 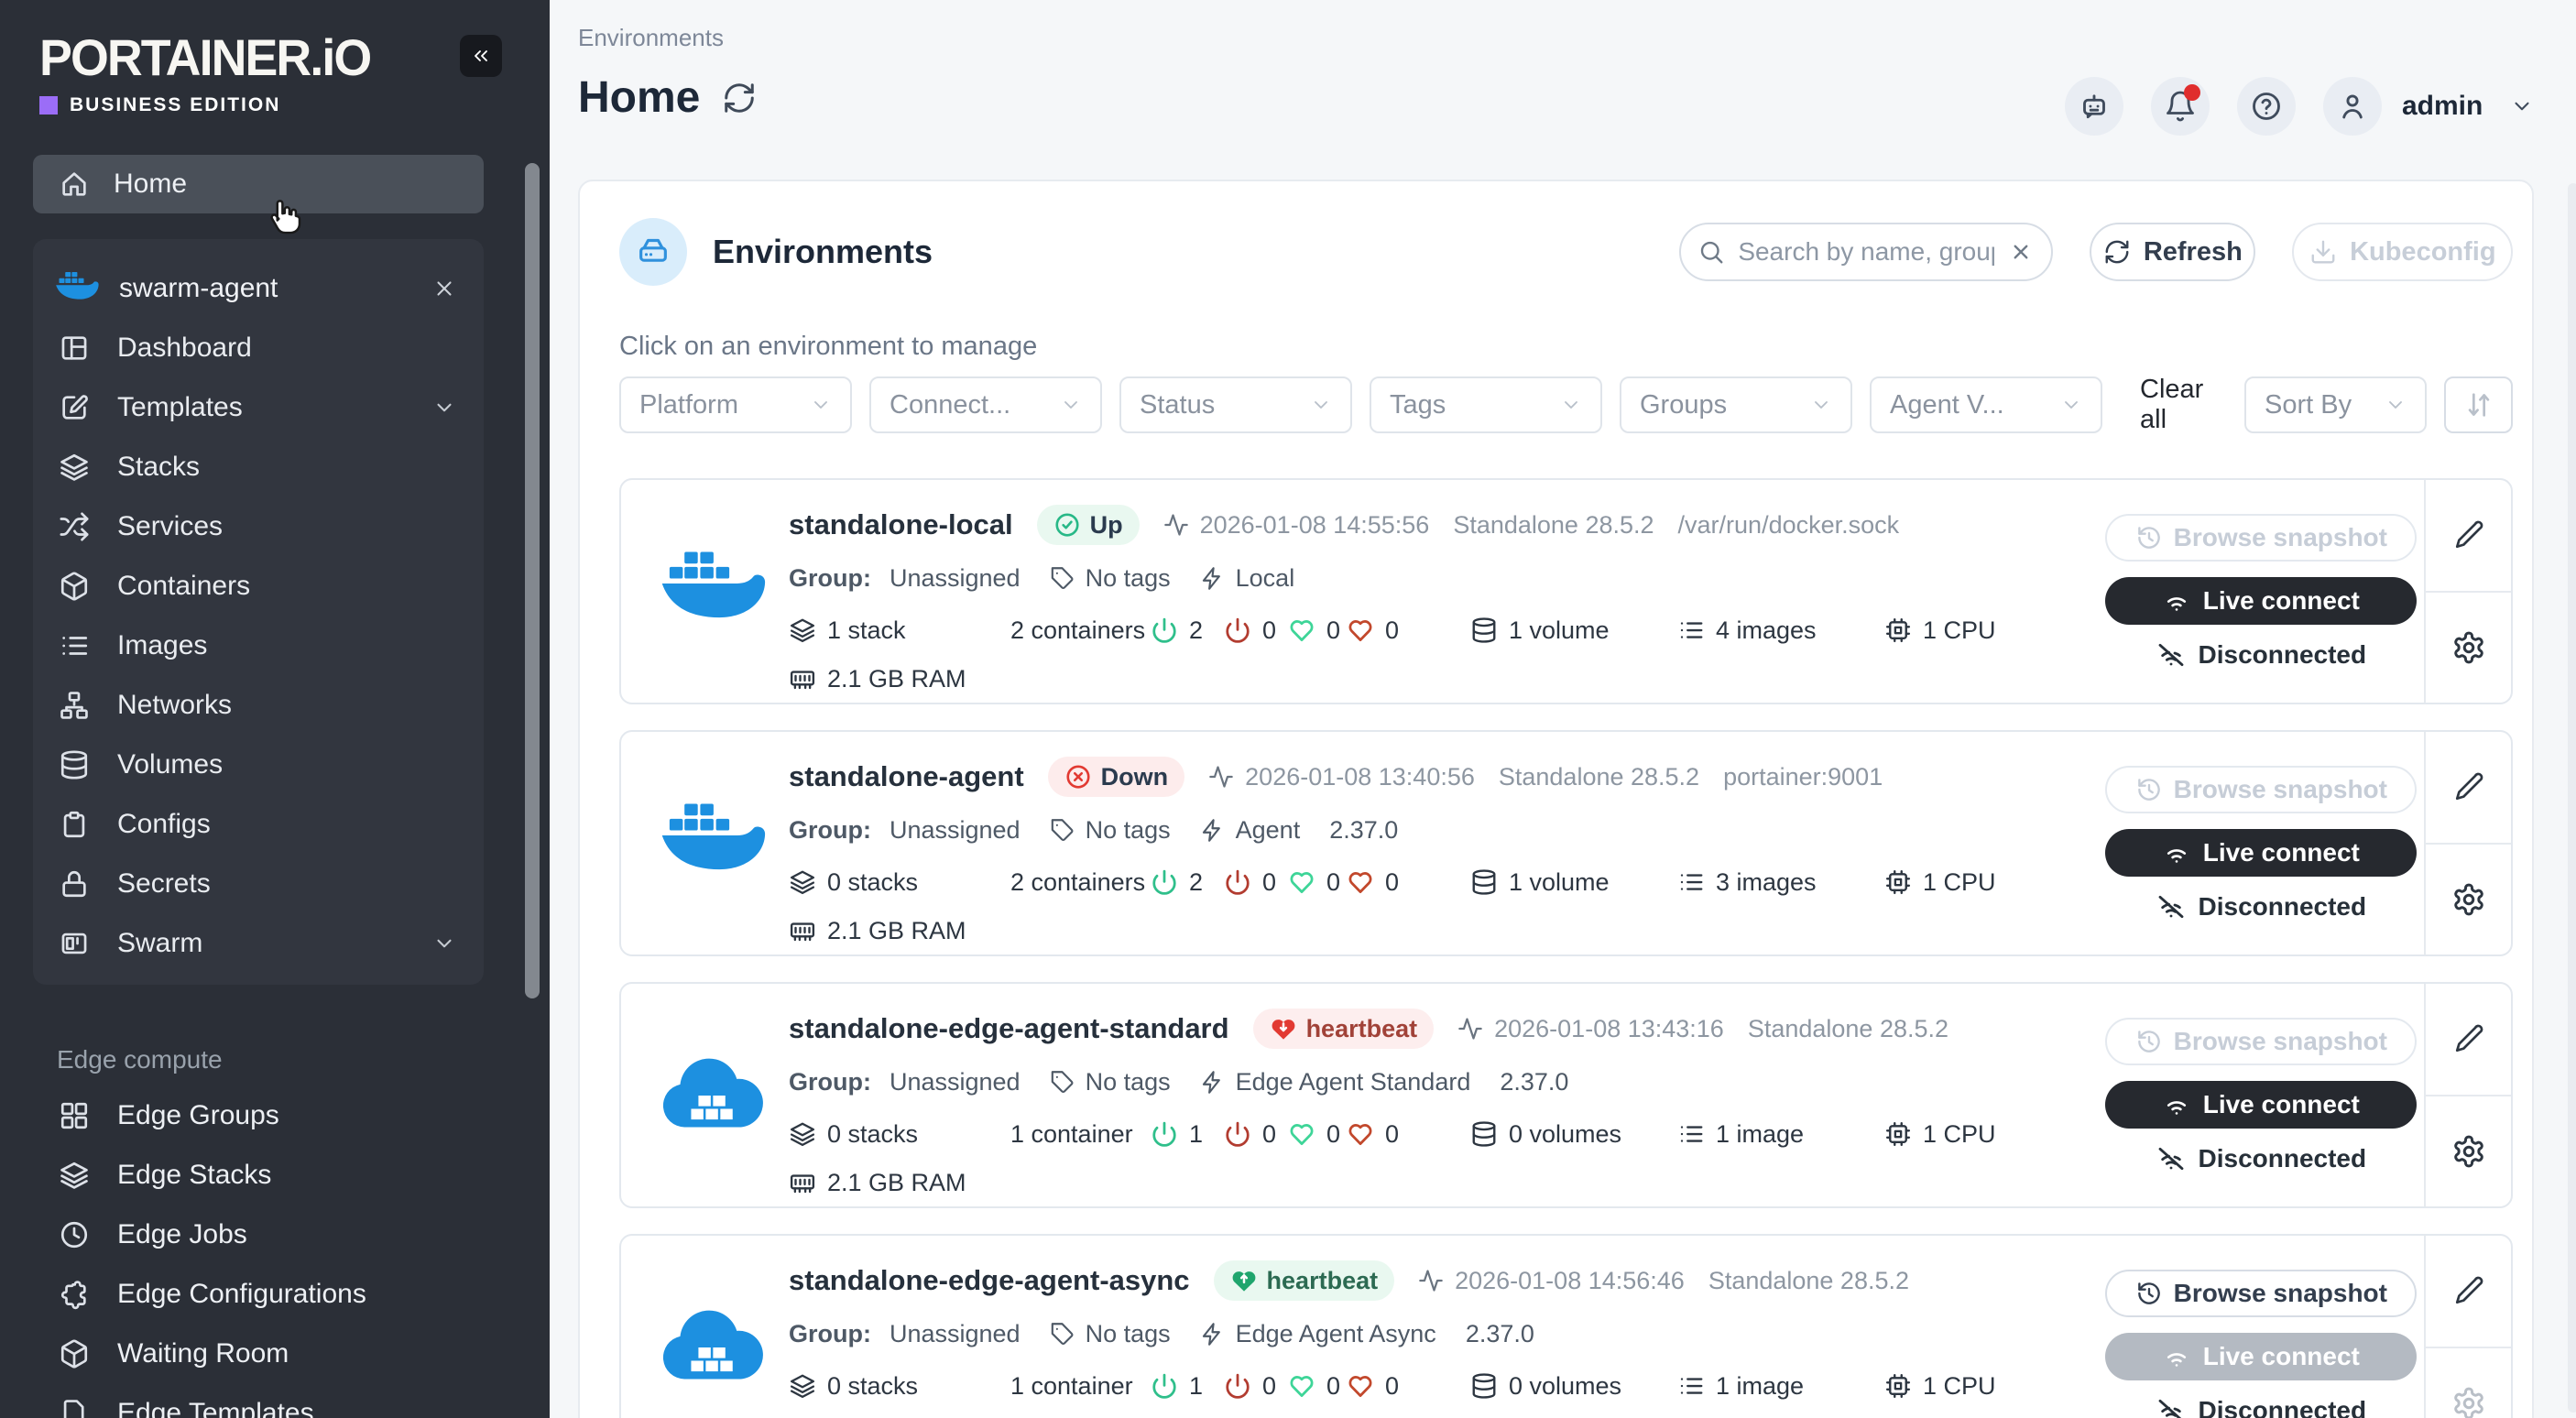 I want to click on filter-dropdown: Groups, so click(x=1736, y=404).